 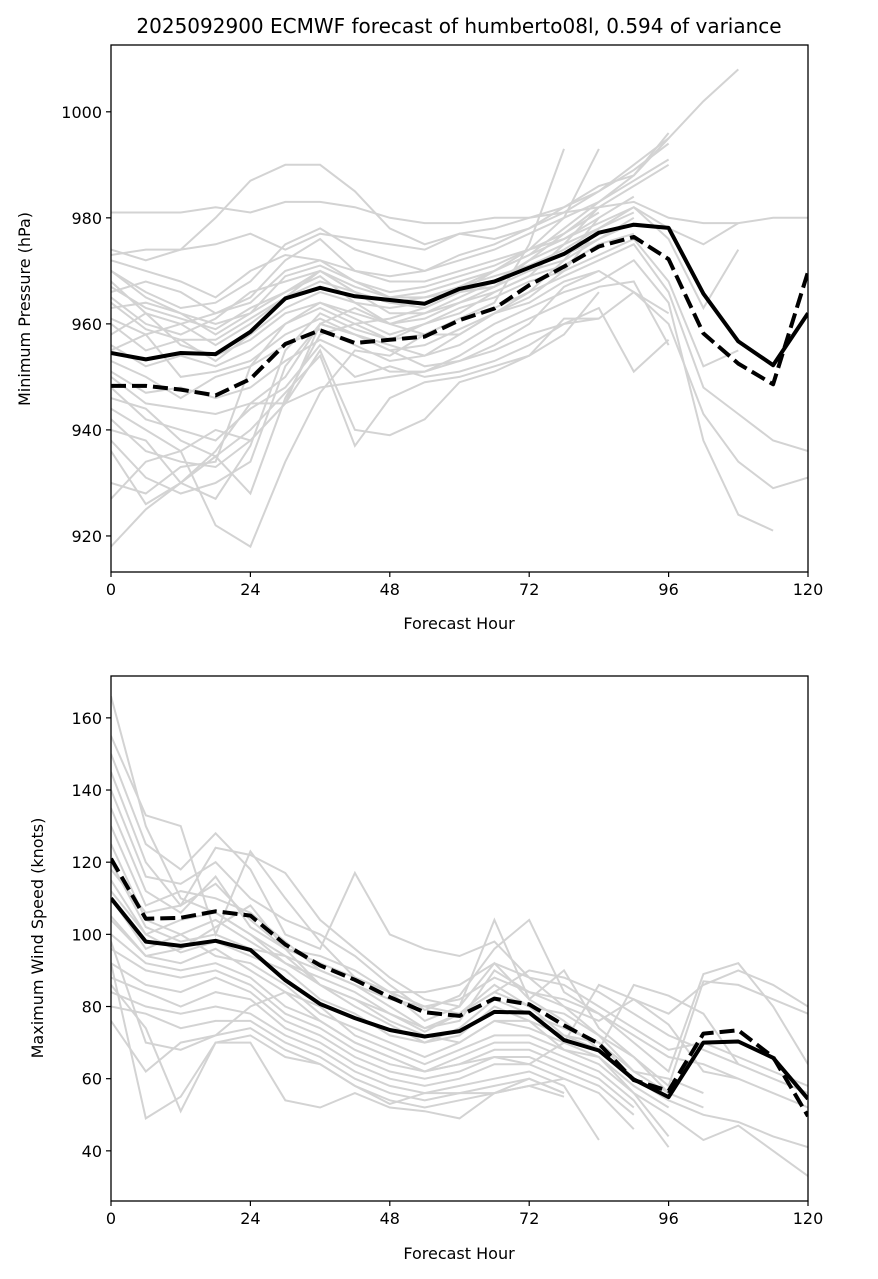 What do you see at coordinates (86, 218) in the screenshot?
I see `pressure-y-tick-label: 980` at bounding box center [86, 218].